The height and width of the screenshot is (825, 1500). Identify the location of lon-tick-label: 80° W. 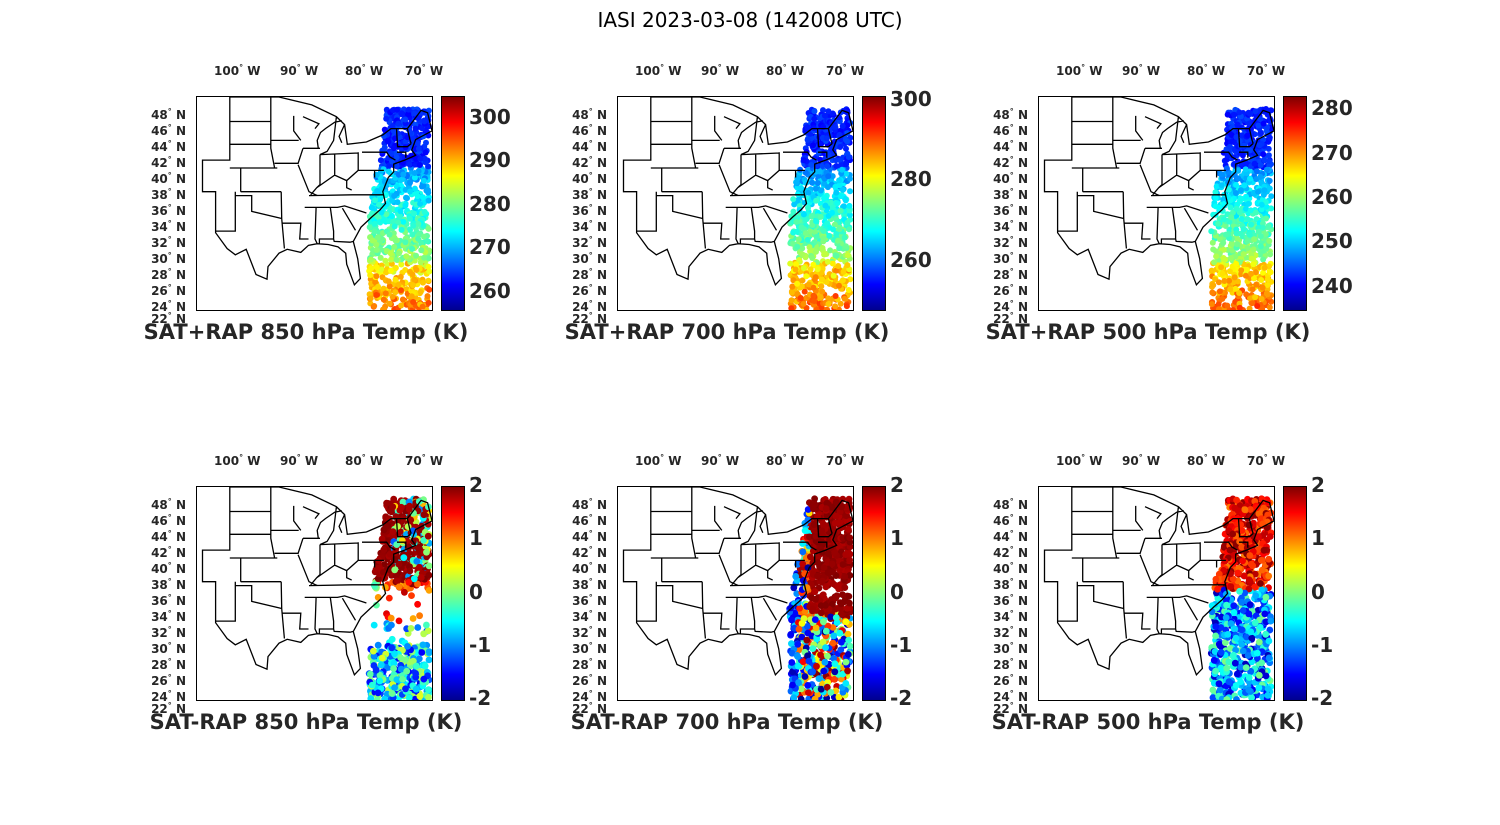
(785, 460).